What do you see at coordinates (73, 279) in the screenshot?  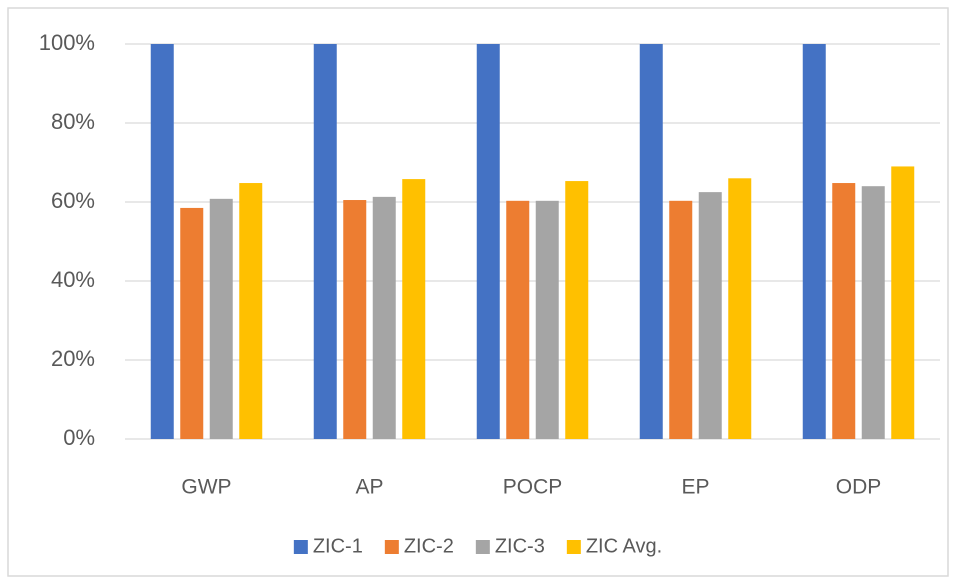 I see `y-tick-label: 40%` at bounding box center [73, 279].